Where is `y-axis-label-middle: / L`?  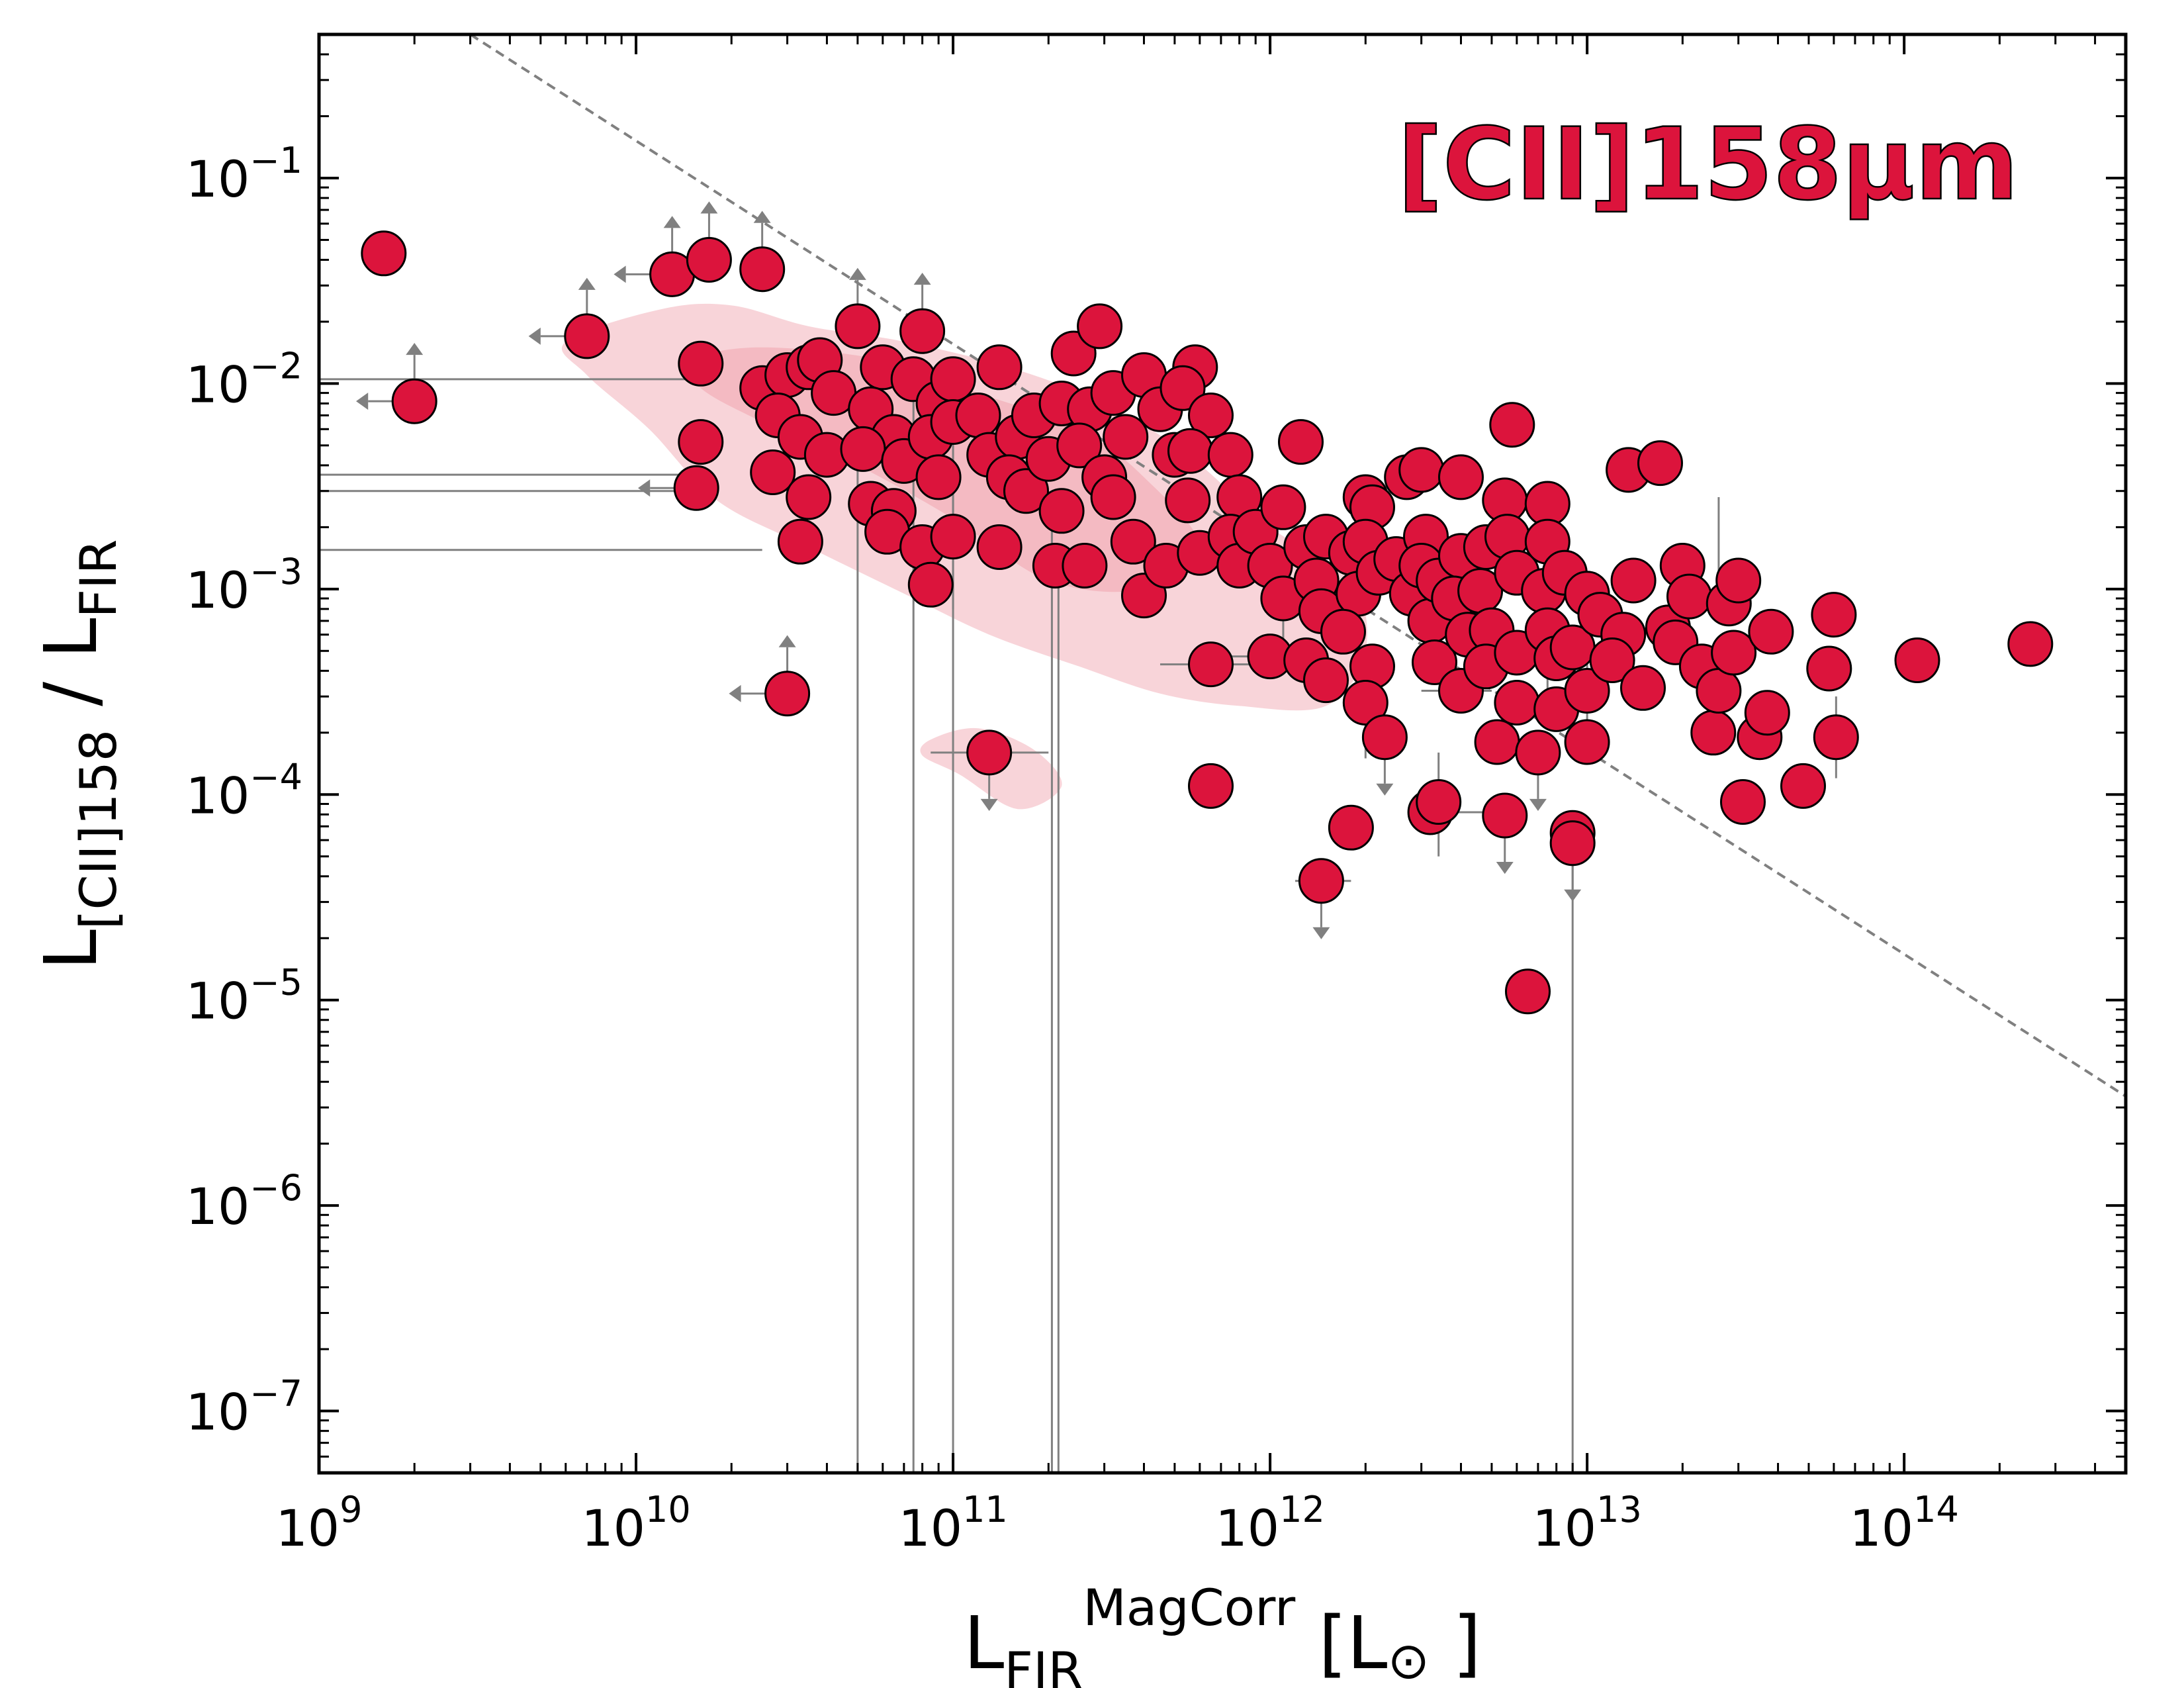 y-axis-label-middle: / L is located at coordinates (70, 673).